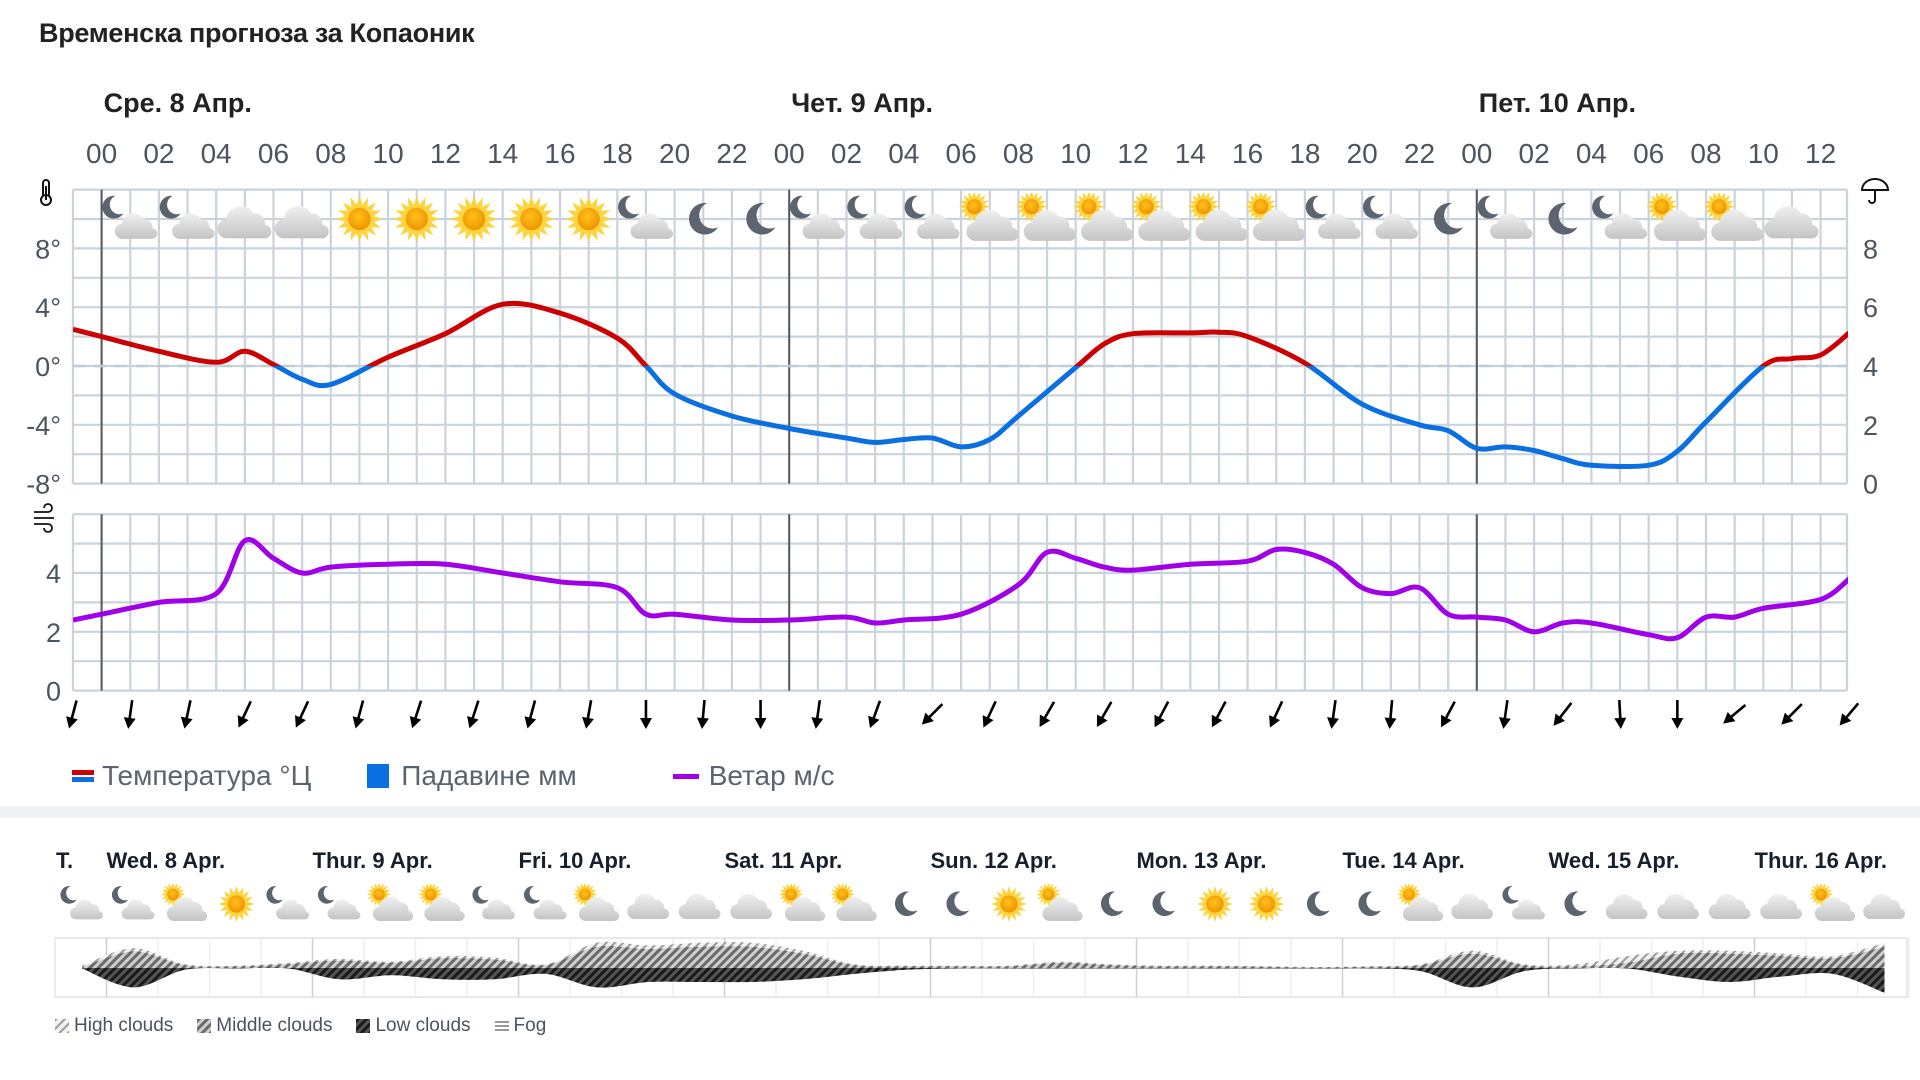 The image size is (1920, 1080). What do you see at coordinates (1403, 860) in the screenshot?
I see `longterm-day-label: Tue. 14 Apr.` at bounding box center [1403, 860].